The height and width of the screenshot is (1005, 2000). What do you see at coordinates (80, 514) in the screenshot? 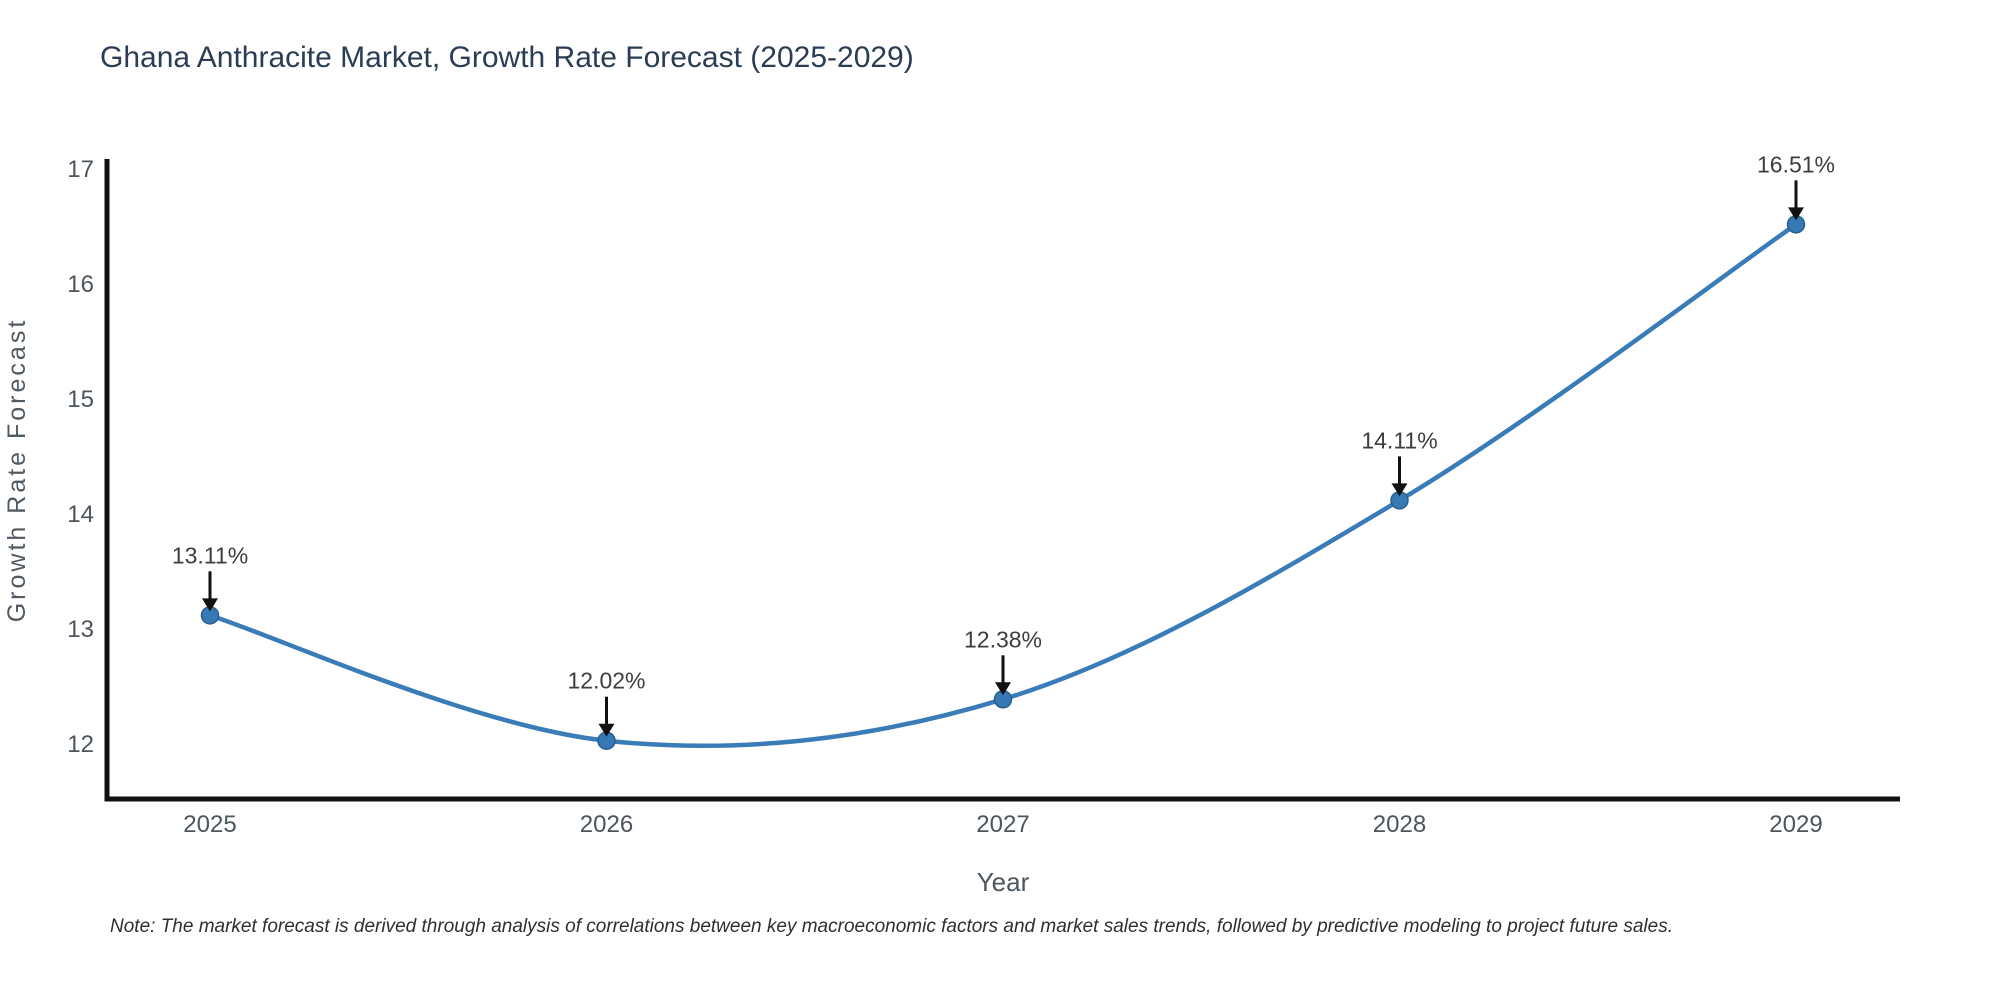
I see `y-tick-label: 14` at bounding box center [80, 514].